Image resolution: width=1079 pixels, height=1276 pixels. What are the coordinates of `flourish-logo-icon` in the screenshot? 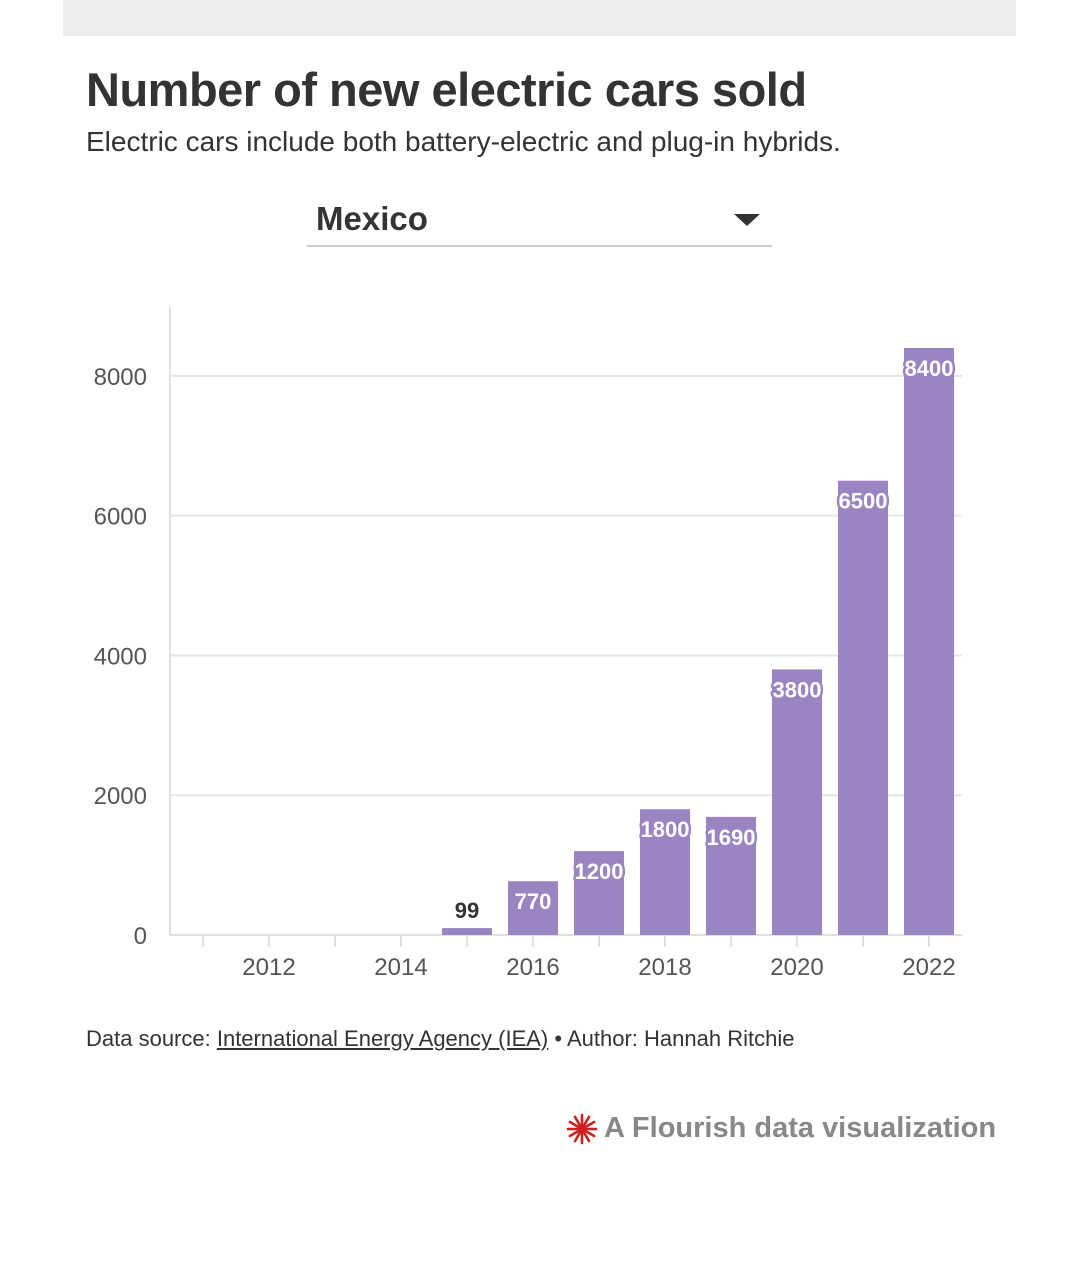 It's located at (582, 1128).